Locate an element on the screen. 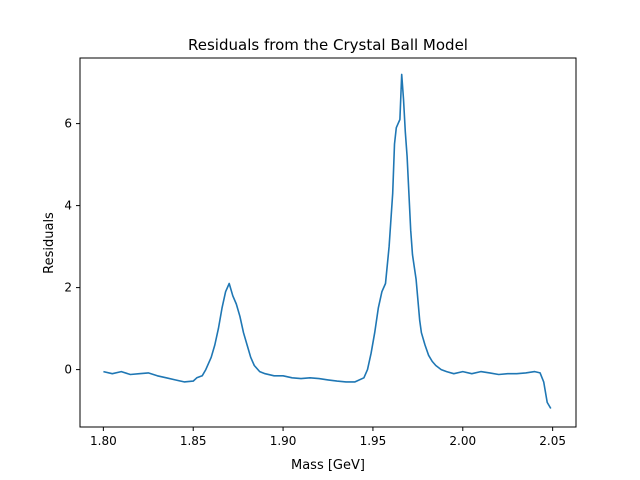 The width and height of the screenshot is (640, 480). chart-title: Residuals from the Crystal Ball Model is located at coordinates (328, 45).